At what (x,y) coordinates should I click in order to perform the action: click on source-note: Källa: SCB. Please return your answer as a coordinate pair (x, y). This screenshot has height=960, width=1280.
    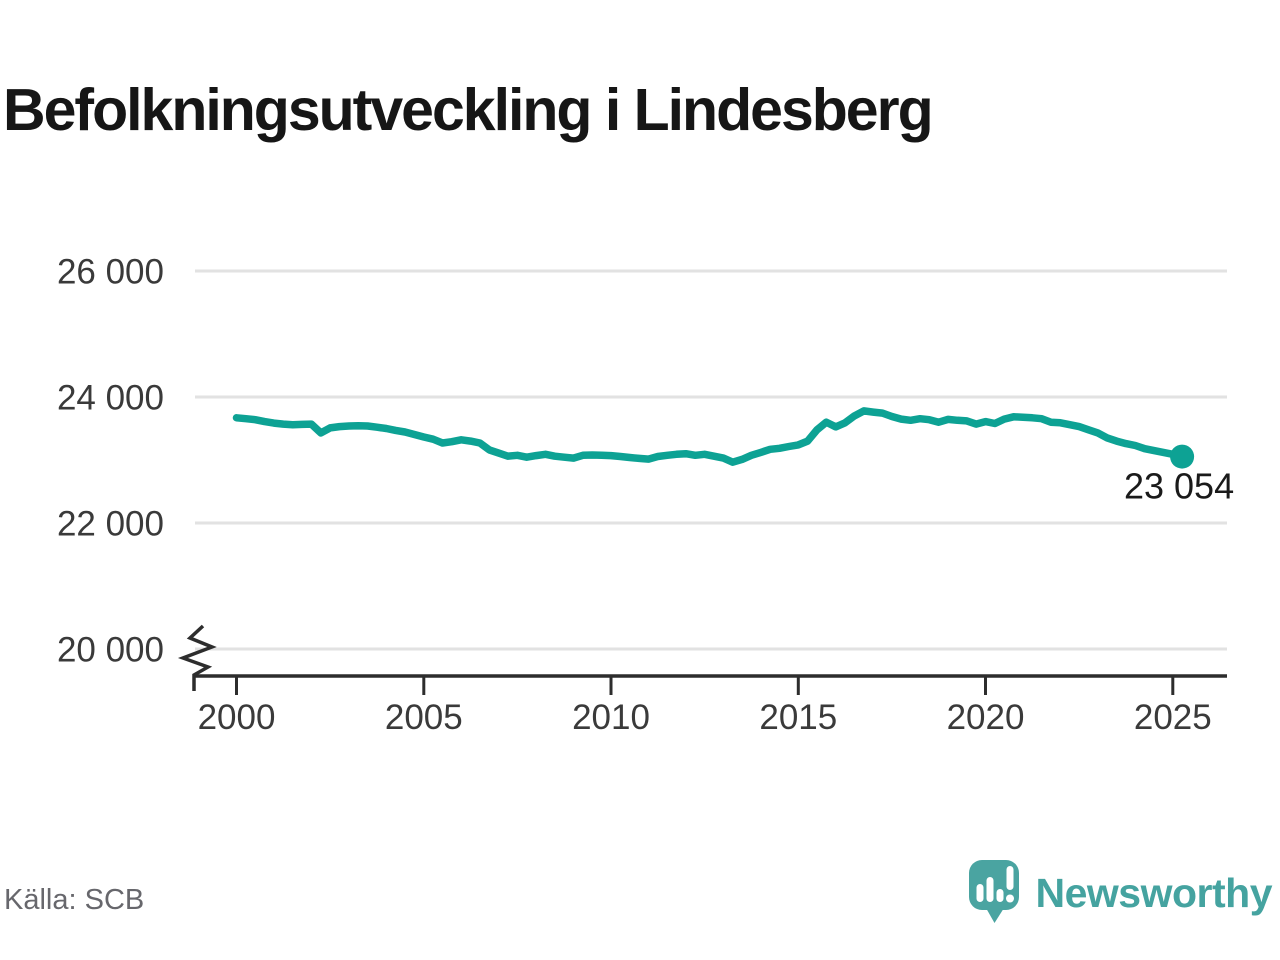
    Looking at the image, I should click on (74, 900).